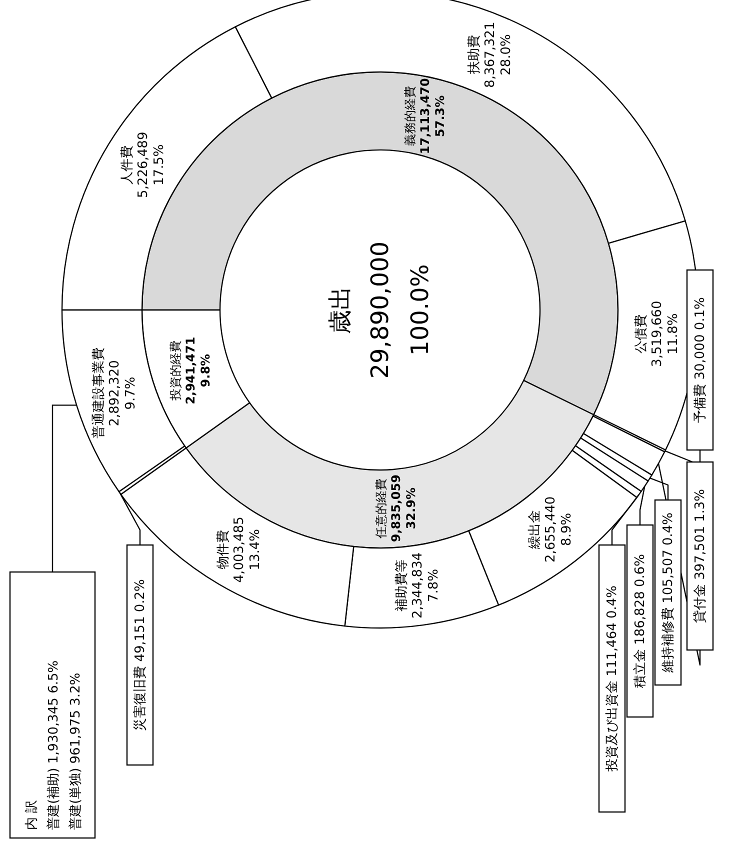 The image size is (735, 854). Describe the element at coordinates (150, 165) in the screenshot. I see `data-label: 5,226,489 17.5%` at that location.